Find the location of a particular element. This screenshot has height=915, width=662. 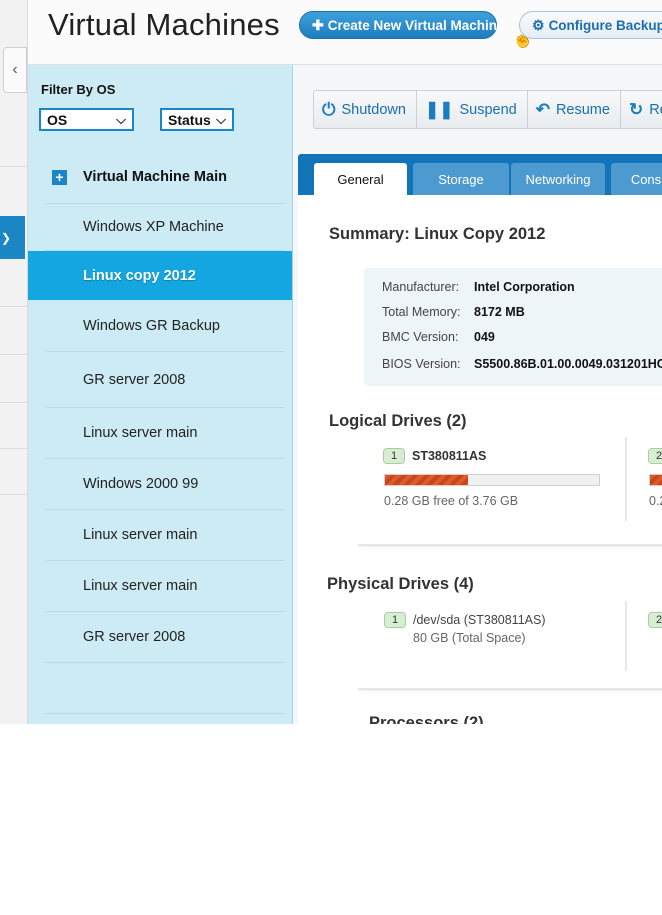

suspend-label: Suspend is located at coordinates (488, 109).